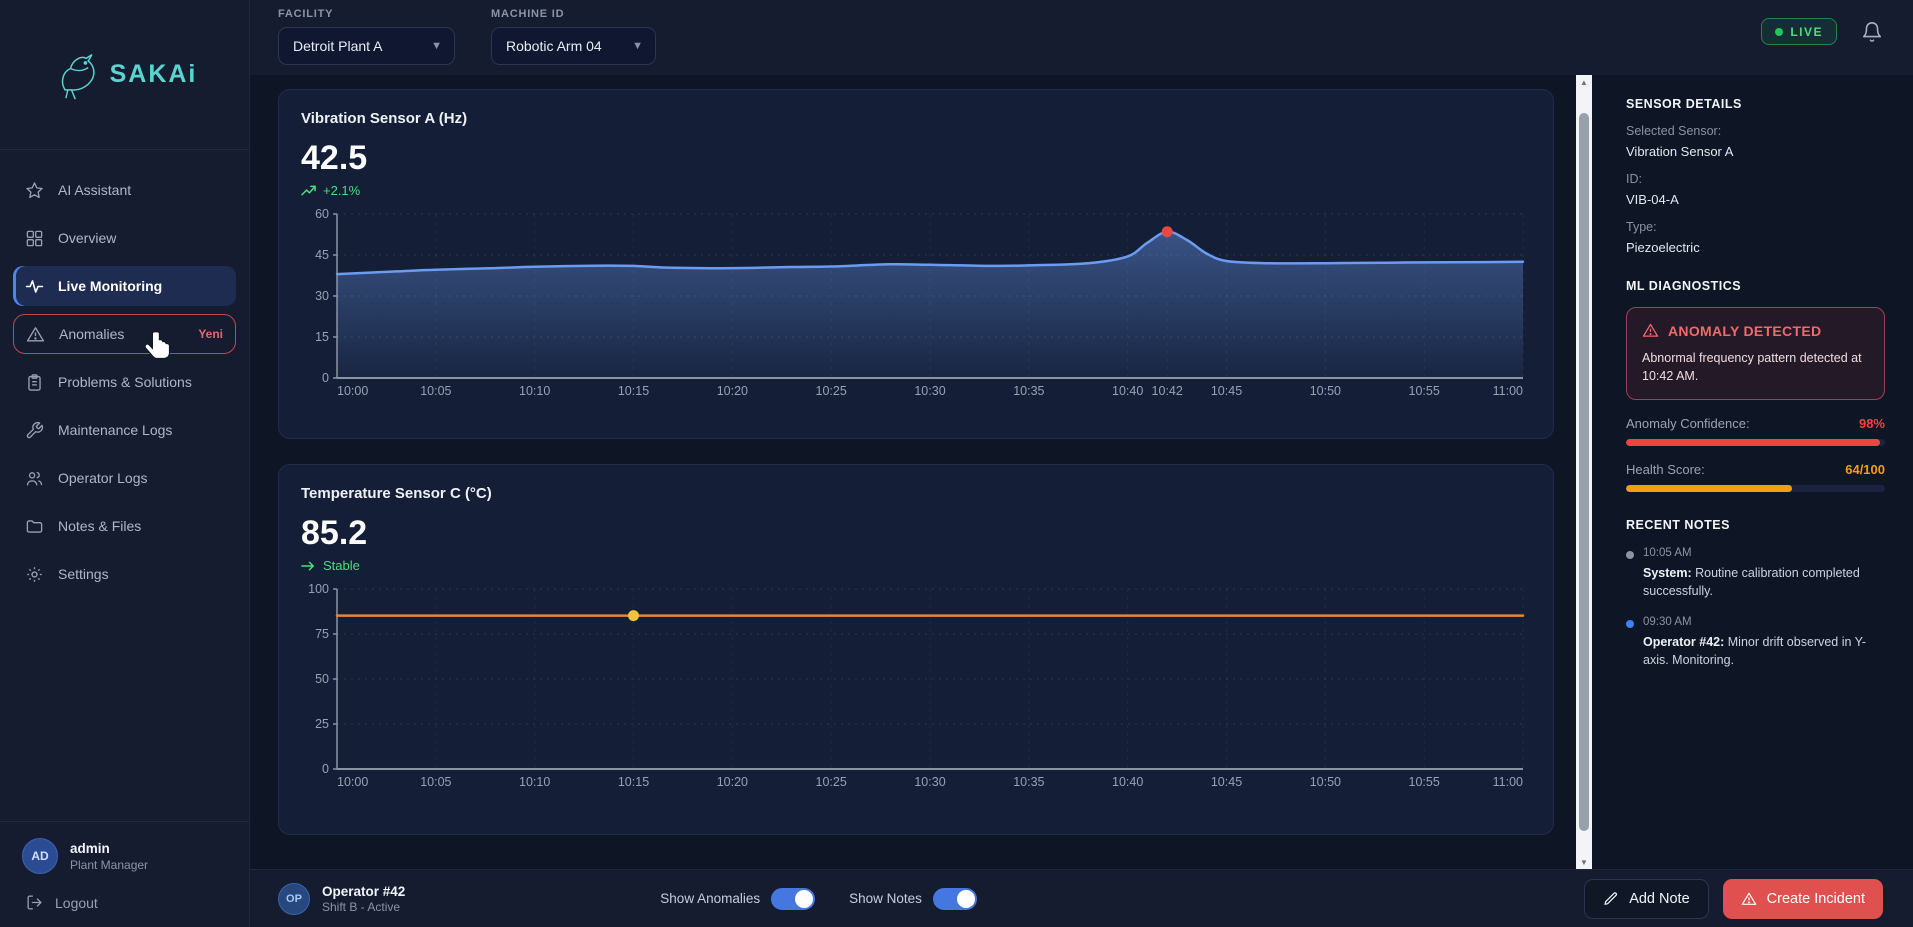  What do you see at coordinates (34, 526) in the screenshot?
I see `folder-icon` at bounding box center [34, 526].